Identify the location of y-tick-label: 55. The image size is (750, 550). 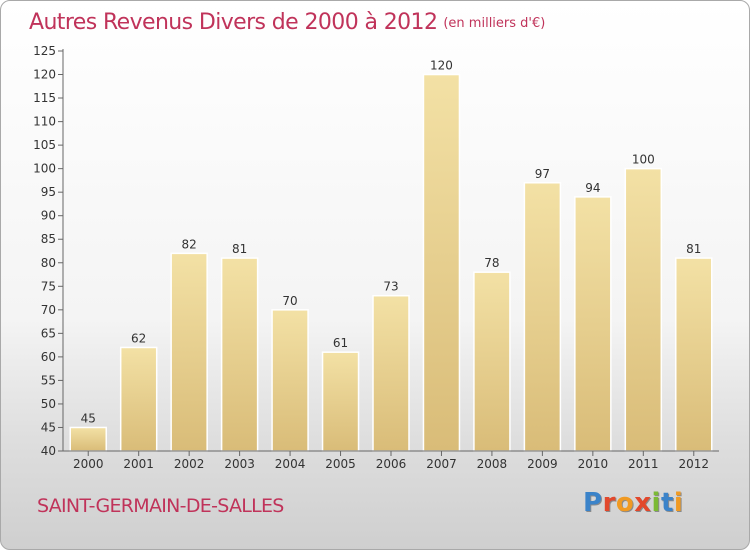
(48, 380).